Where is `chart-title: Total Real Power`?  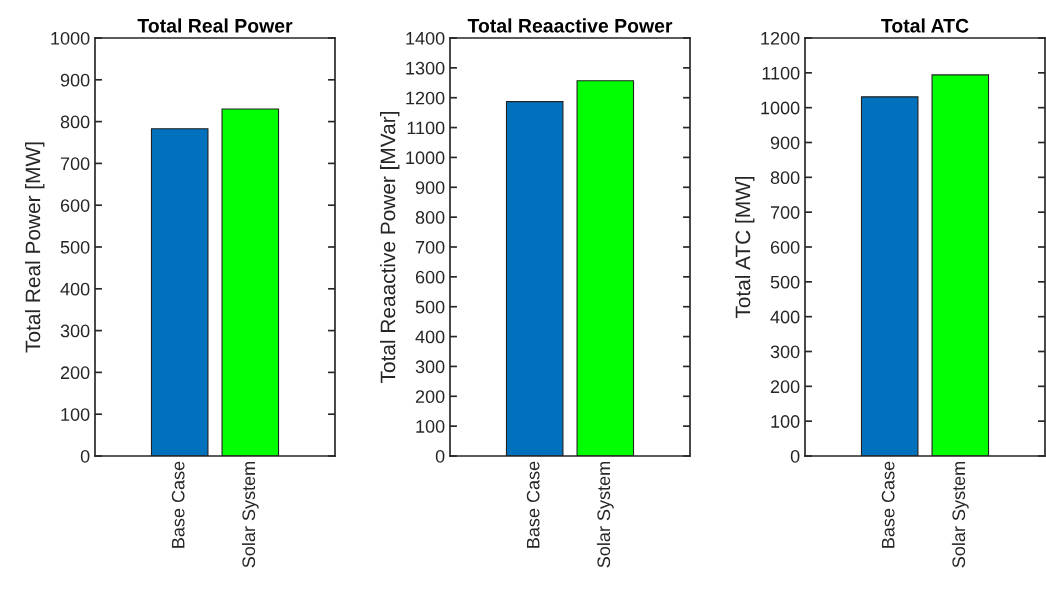
chart-title: Total Real Power is located at coordinates (215, 25).